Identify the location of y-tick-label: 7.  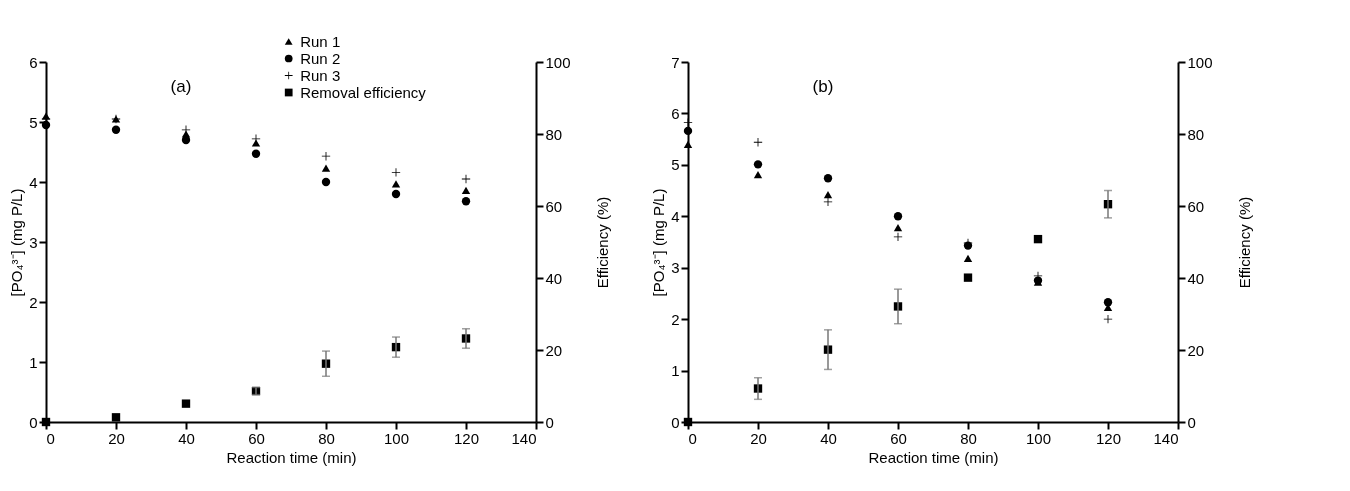
(675, 62).